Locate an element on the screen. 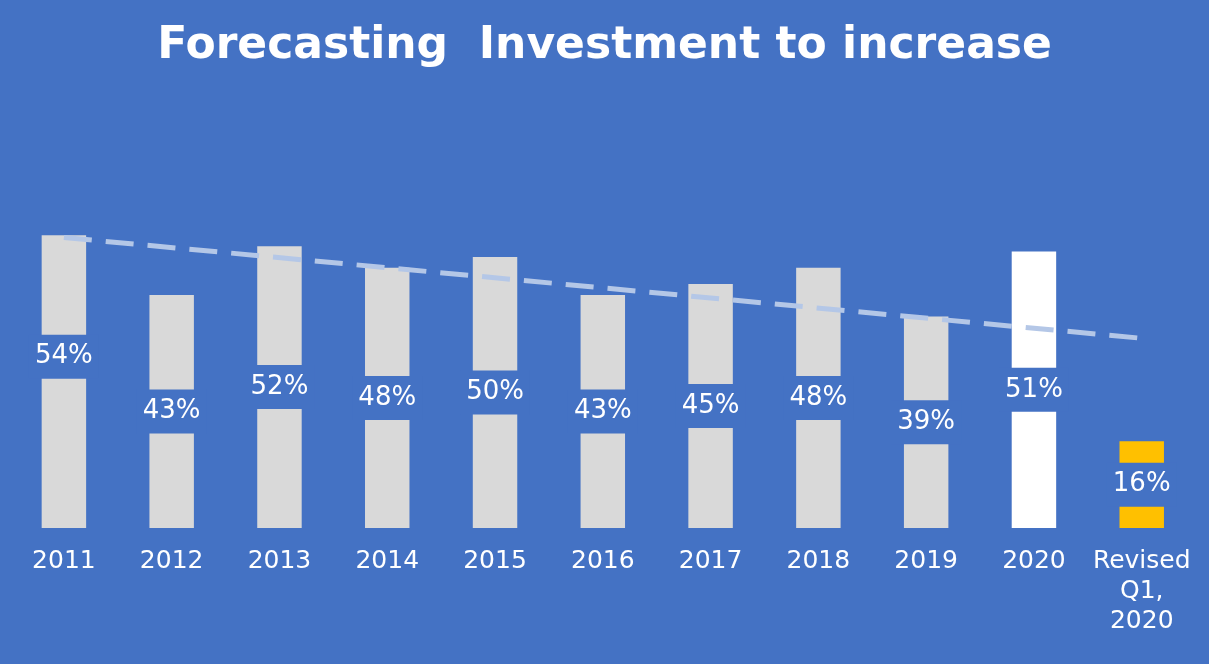  x-tick-label: 2013 is located at coordinates (279, 559).